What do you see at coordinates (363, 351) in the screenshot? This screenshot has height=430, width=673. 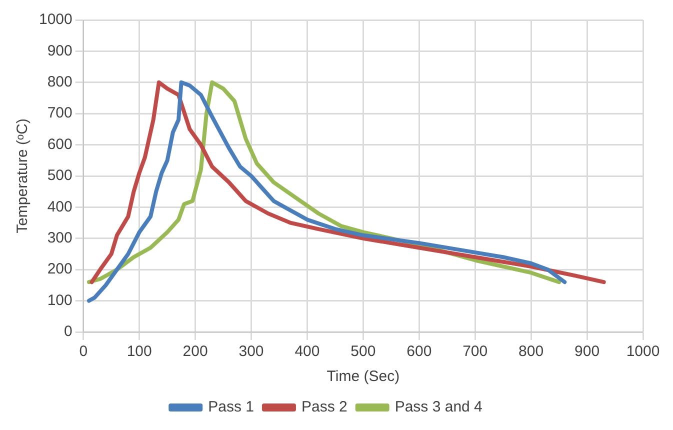 I see `x-tick-label: 500` at bounding box center [363, 351].